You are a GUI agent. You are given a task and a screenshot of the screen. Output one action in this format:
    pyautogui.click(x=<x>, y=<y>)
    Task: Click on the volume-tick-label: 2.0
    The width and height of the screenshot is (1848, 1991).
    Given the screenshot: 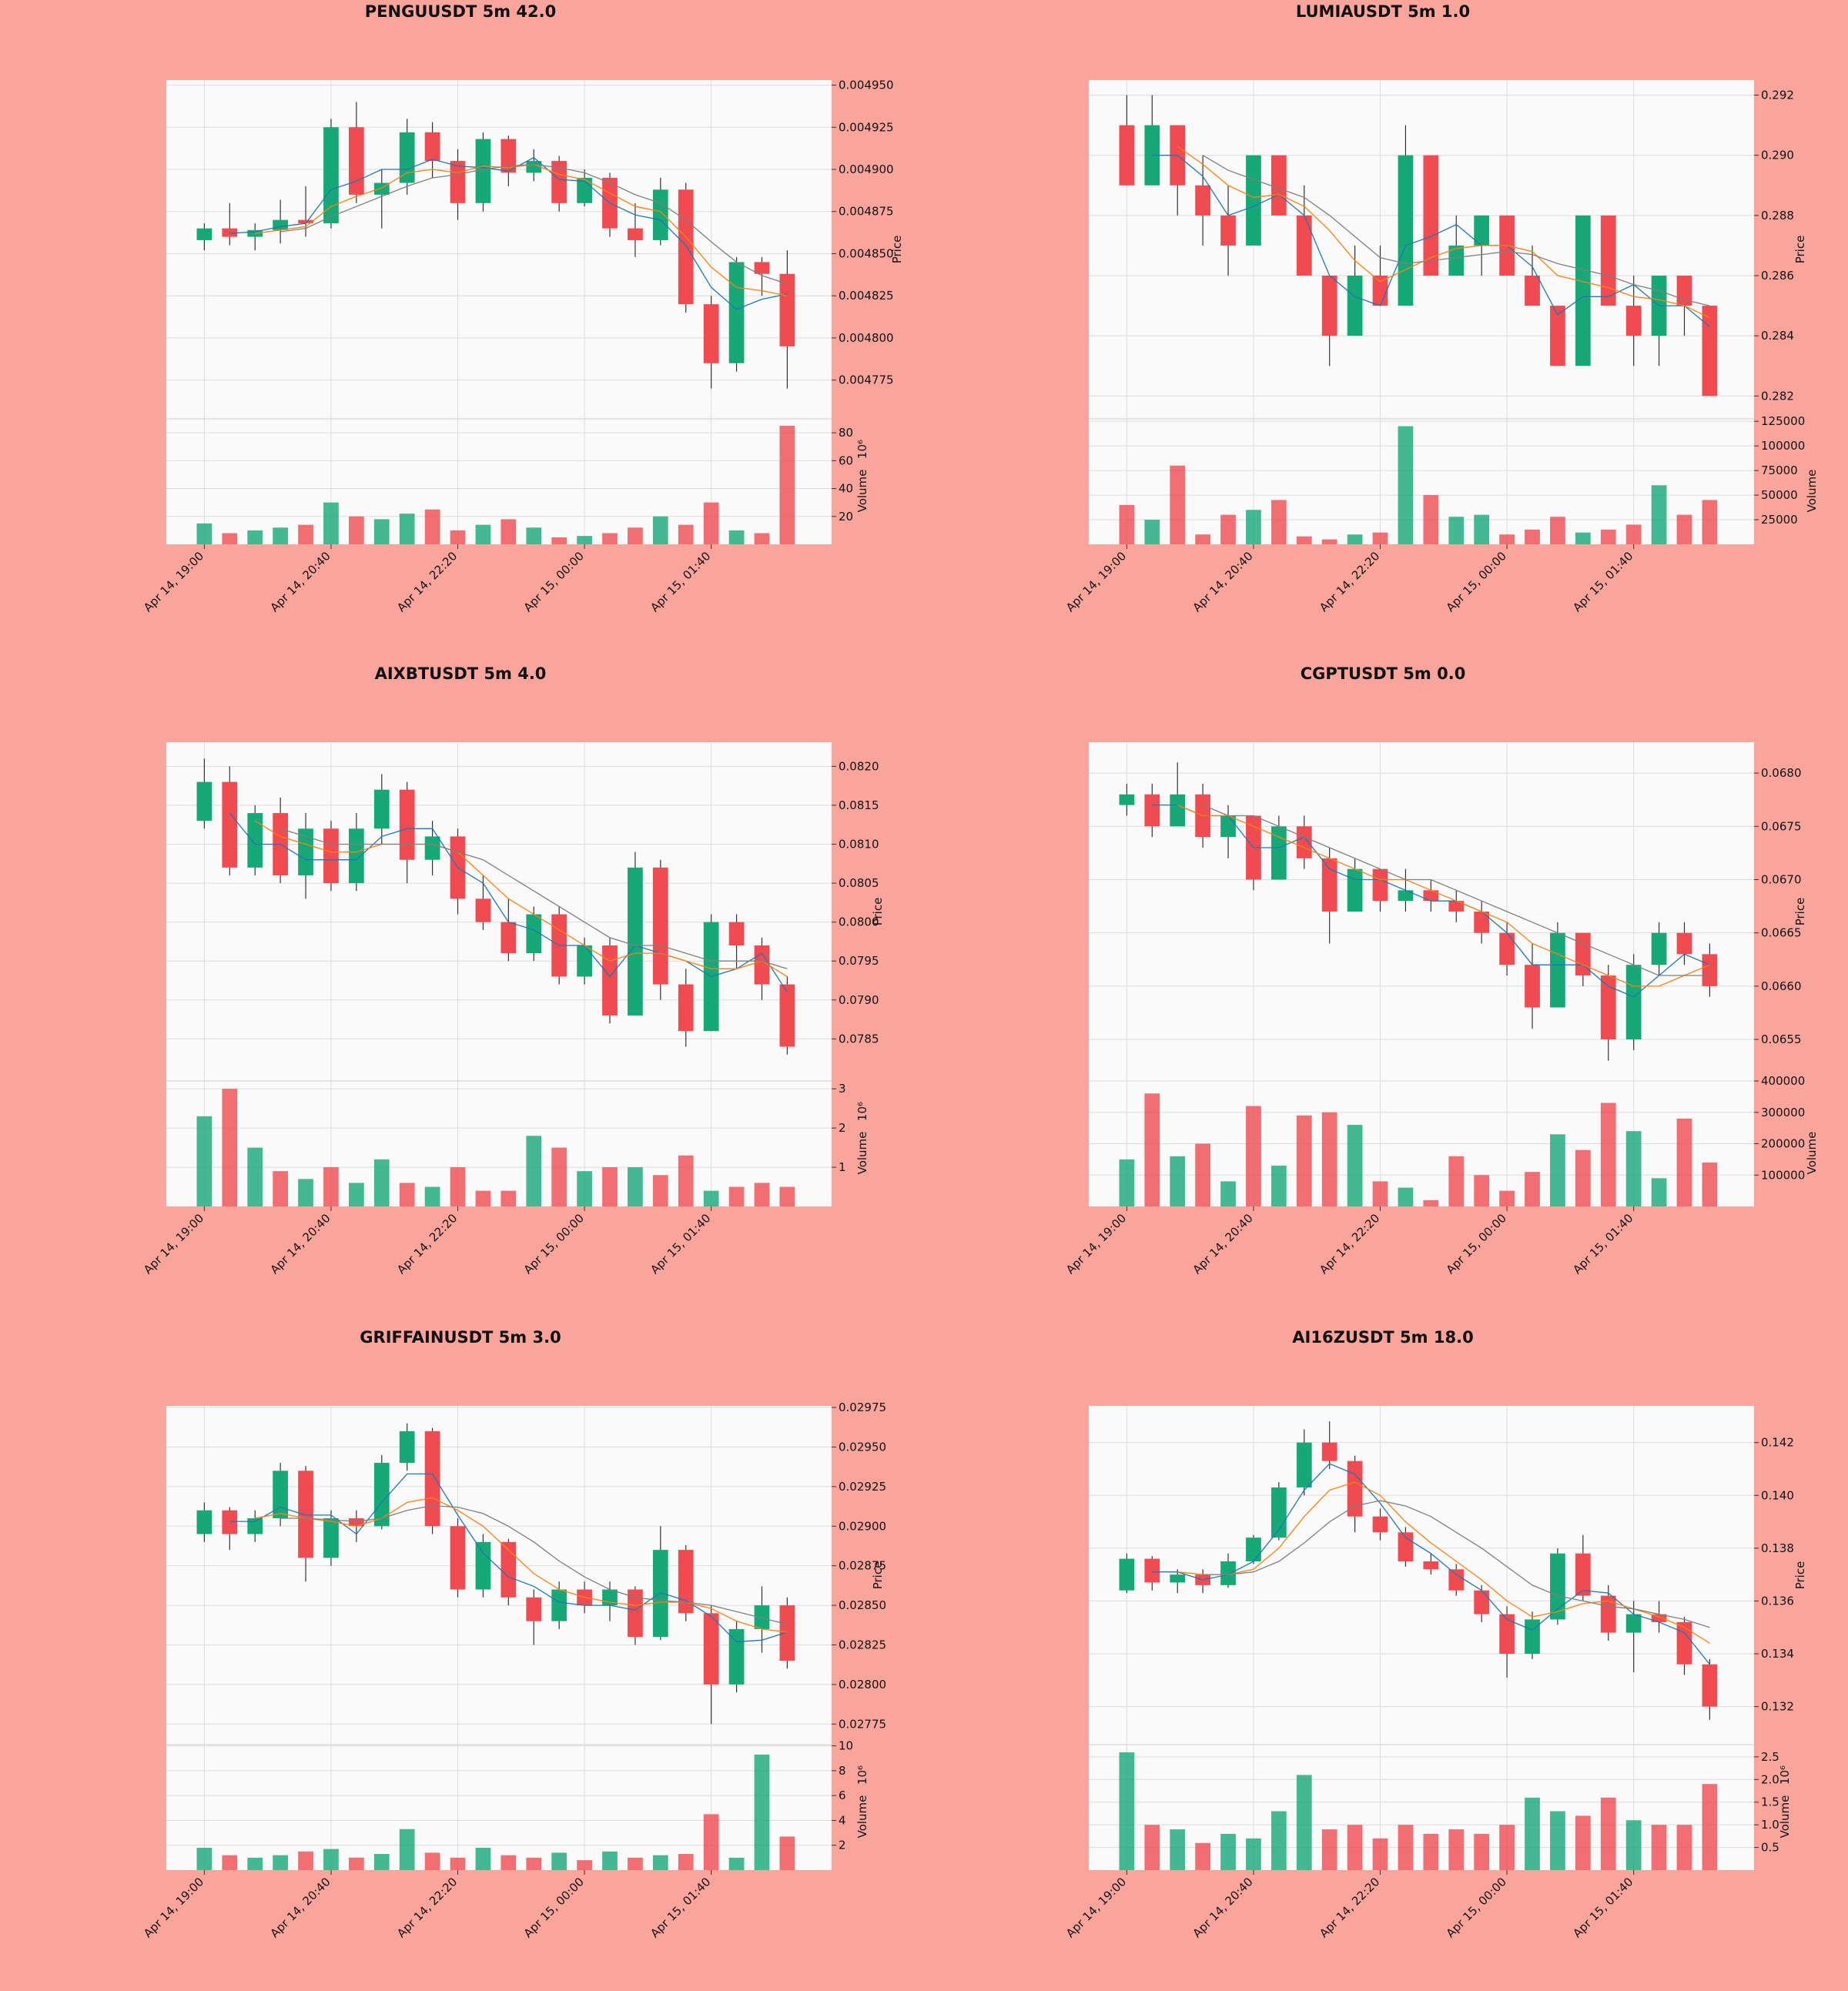 What is the action you would take?
    pyautogui.click(x=1770, y=1779)
    